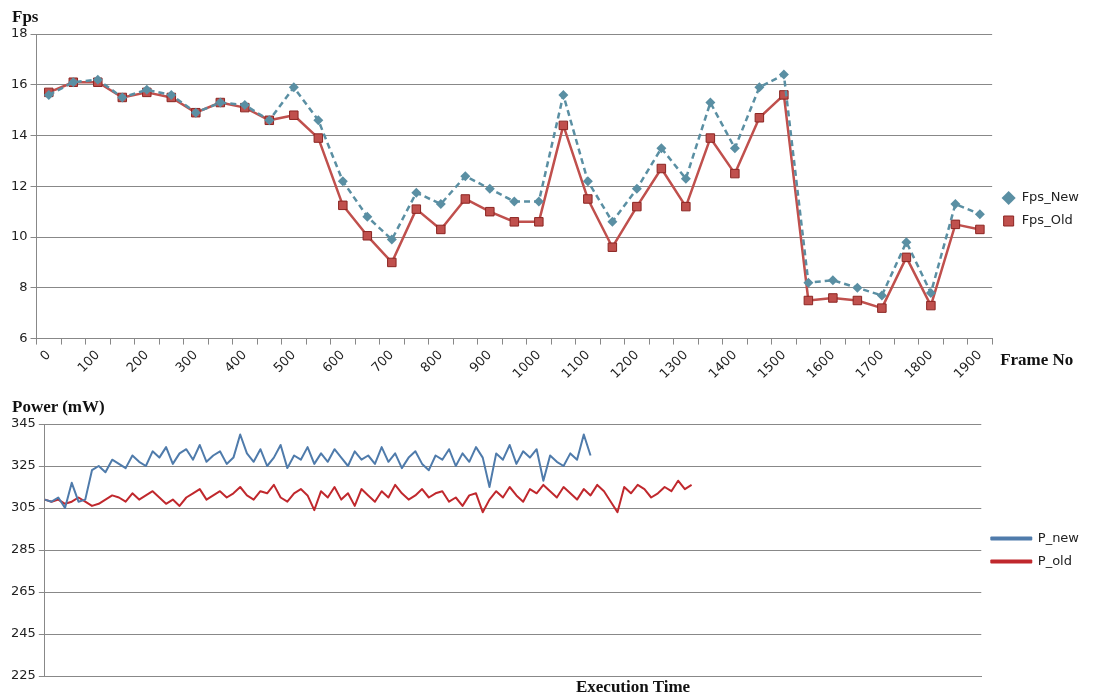  Describe the element at coordinates (19, 236) in the screenshot. I see `y-tick-label: 10` at that location.